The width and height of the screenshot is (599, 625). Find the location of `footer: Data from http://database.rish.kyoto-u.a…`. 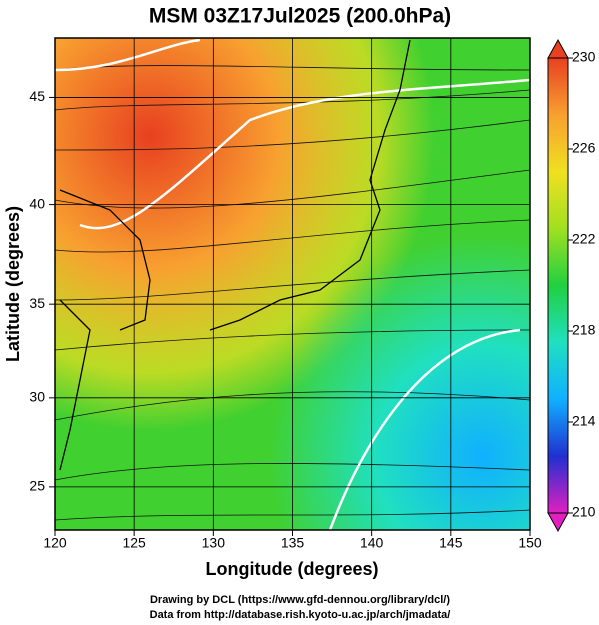

footer: Data from http://database.rish.kyoto-u.a… is located at coordinates (300, 615).